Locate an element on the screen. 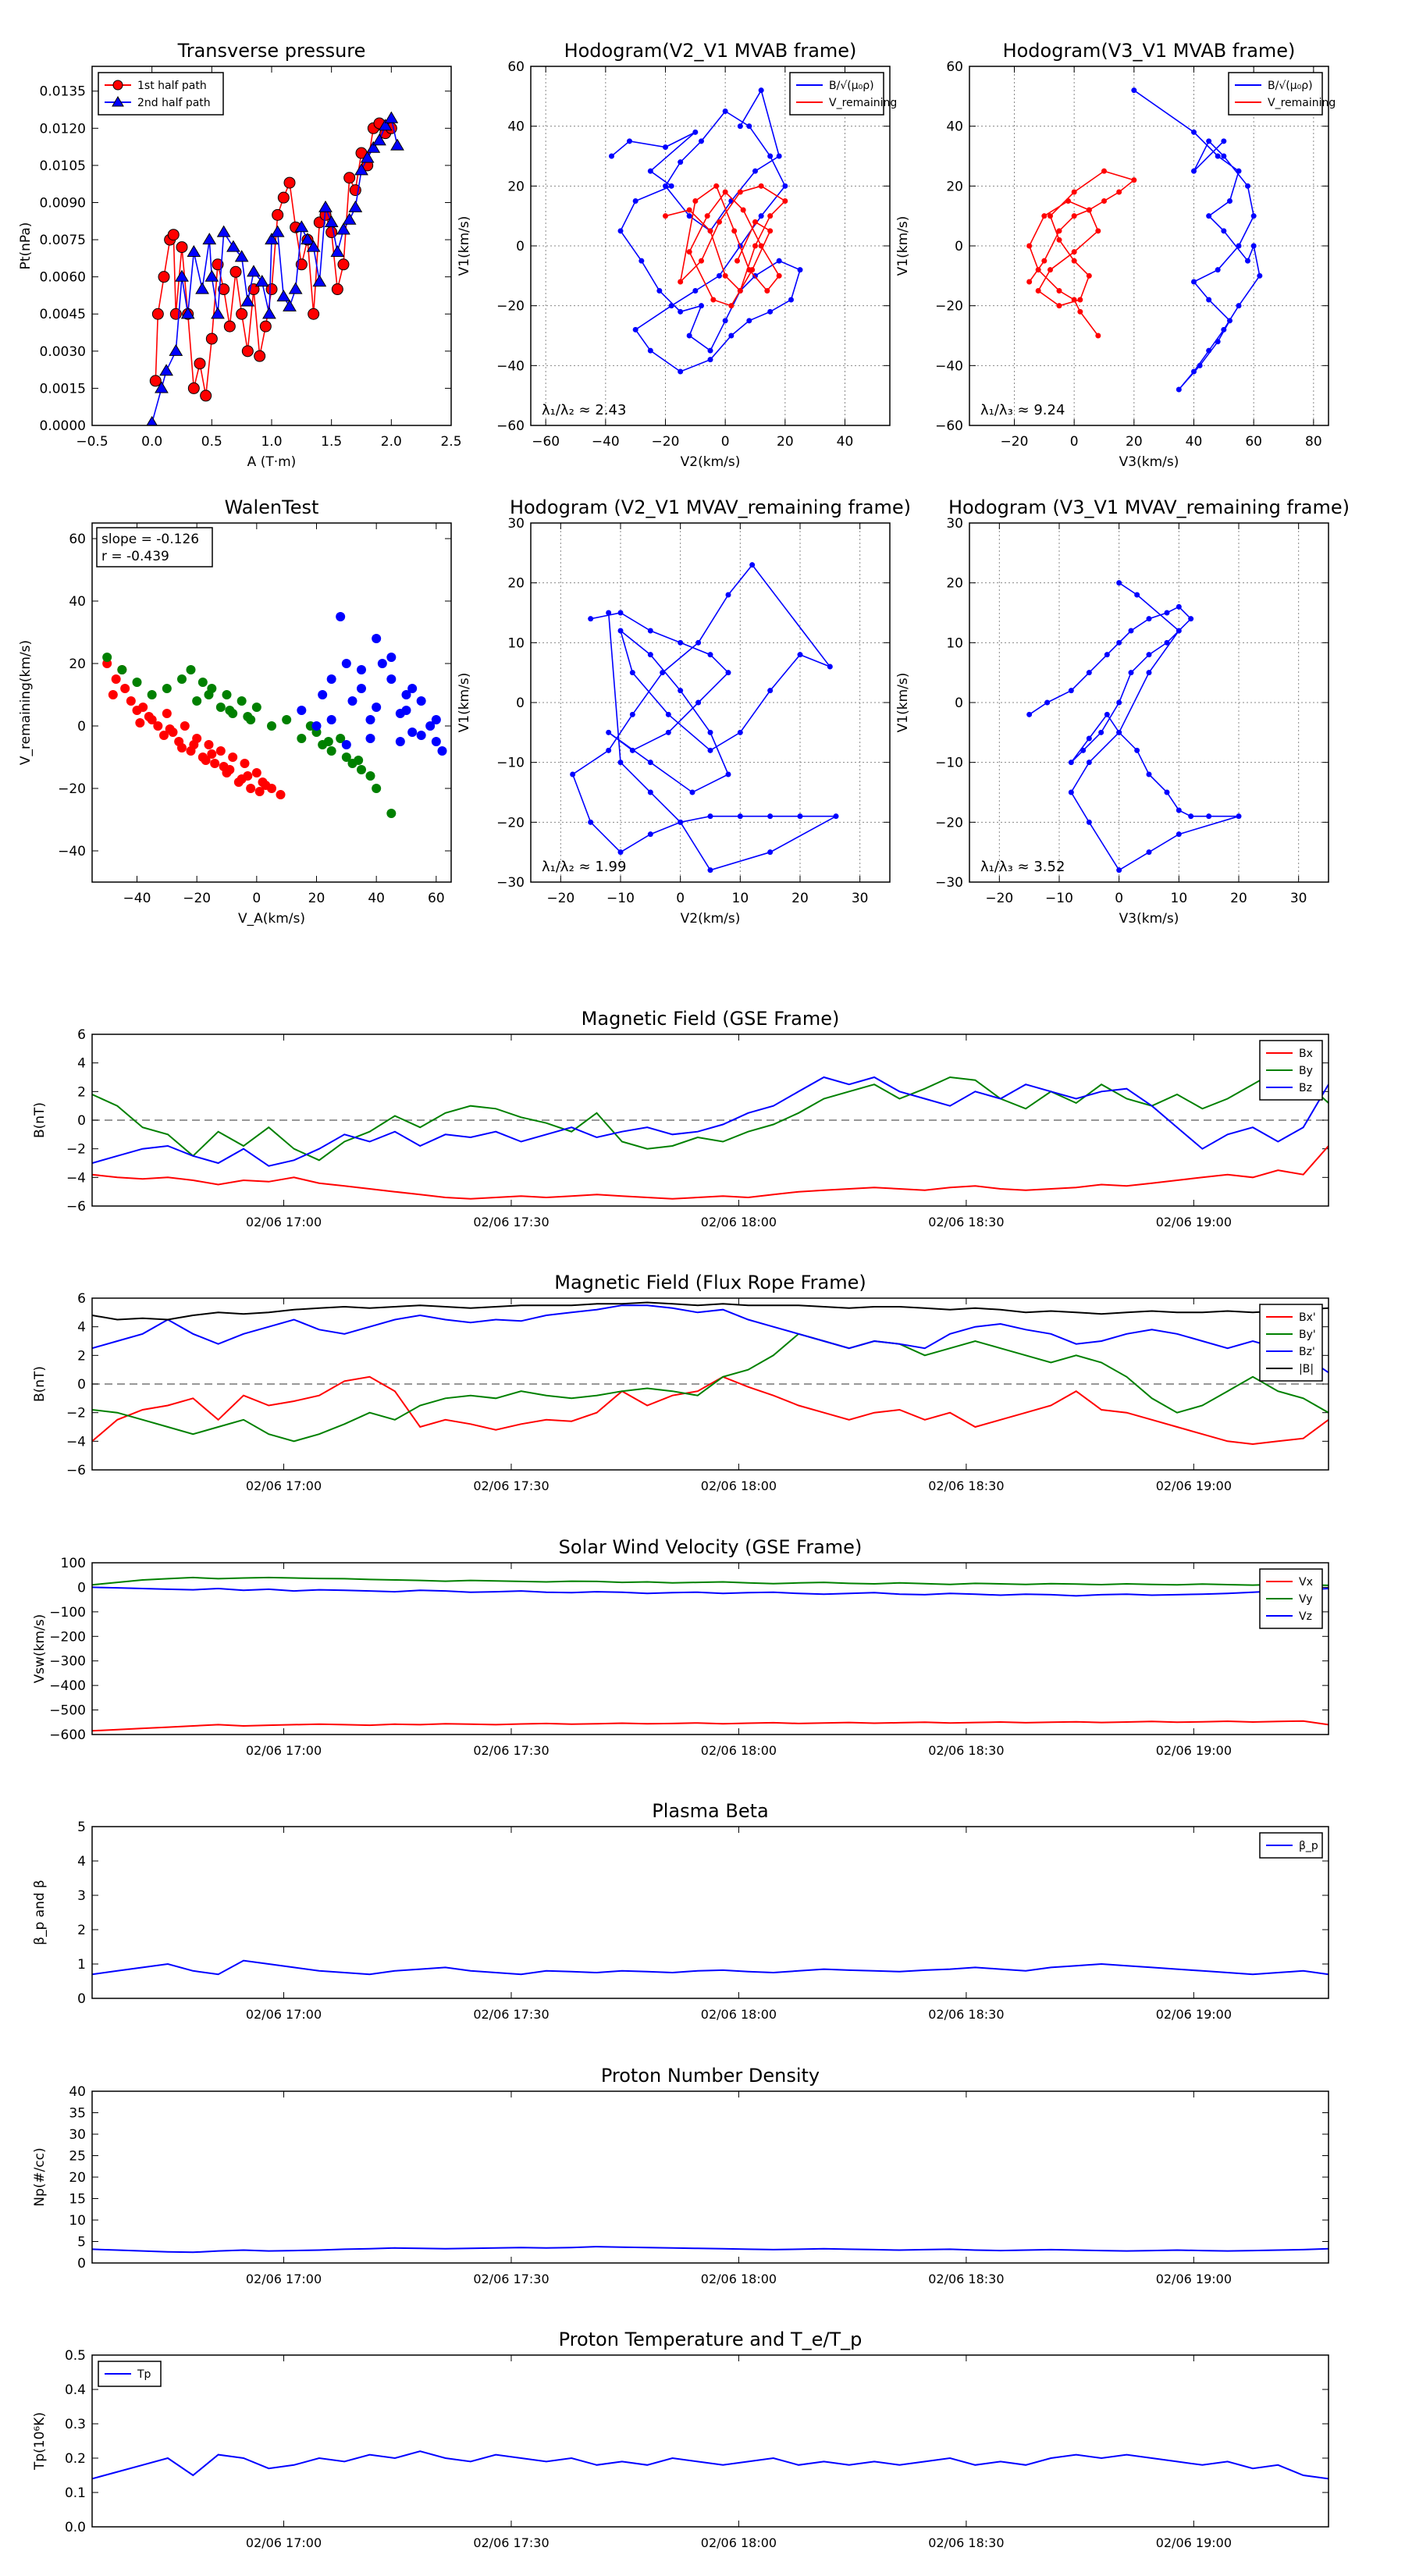 This screenshot has width=1405, height=2576. x-tick-label: 10 is located at coordinates (741, 899).